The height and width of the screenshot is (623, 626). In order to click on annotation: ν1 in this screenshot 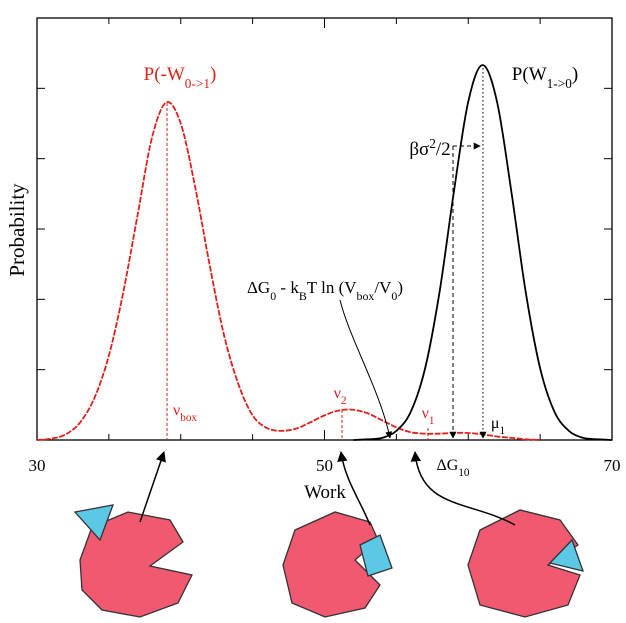, I will do `click(428, 416)`.